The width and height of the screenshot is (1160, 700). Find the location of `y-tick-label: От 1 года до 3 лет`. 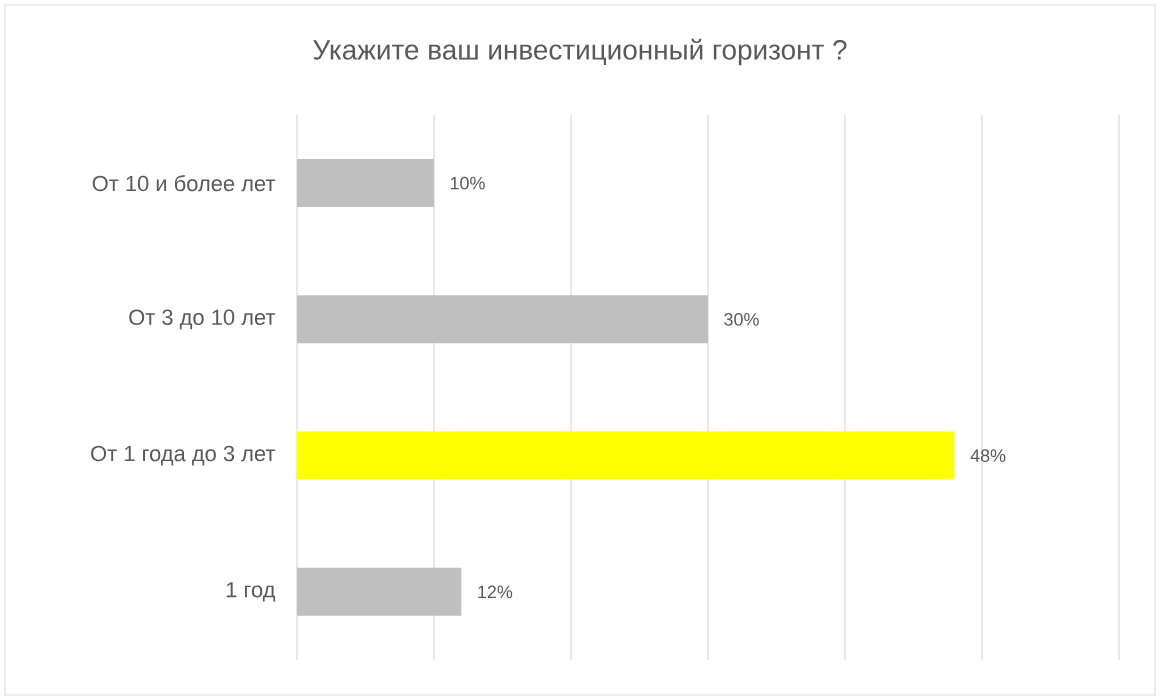

y-tick-label: От 1 года до 3 лет is located at coordinates (183, 455).